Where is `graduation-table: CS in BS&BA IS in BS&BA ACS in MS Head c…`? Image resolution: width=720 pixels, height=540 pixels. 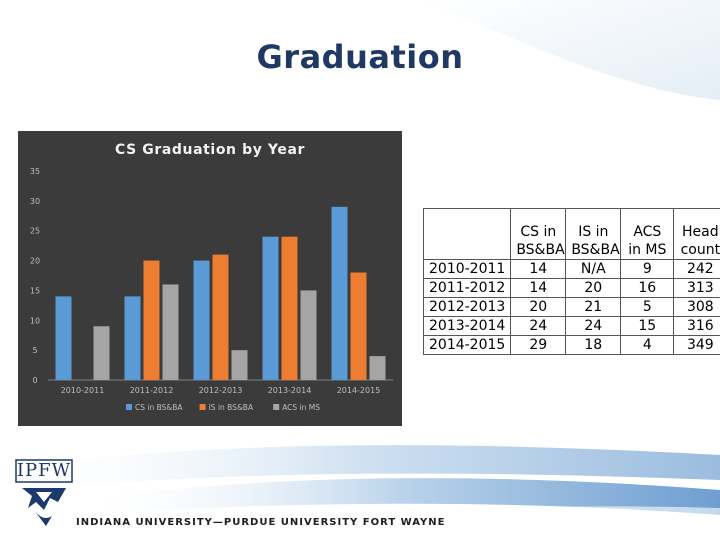
graduation-table: CS in BS&BA IS in BS&BA ACS in MS Head c… is located at coordinates (571, 281).